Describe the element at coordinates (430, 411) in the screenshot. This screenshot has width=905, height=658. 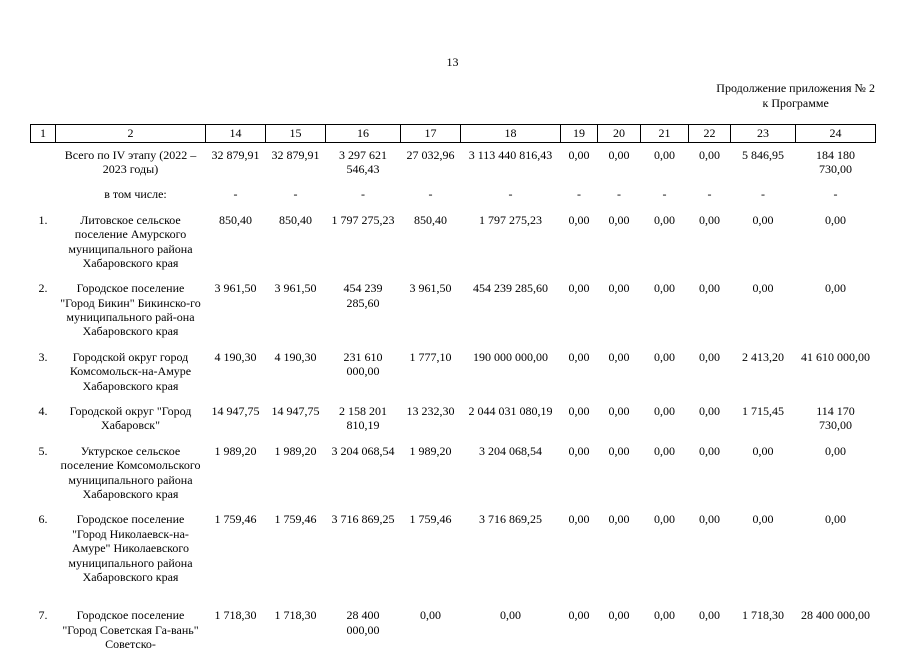
I see `value-cell: 13 232,30` at that location.